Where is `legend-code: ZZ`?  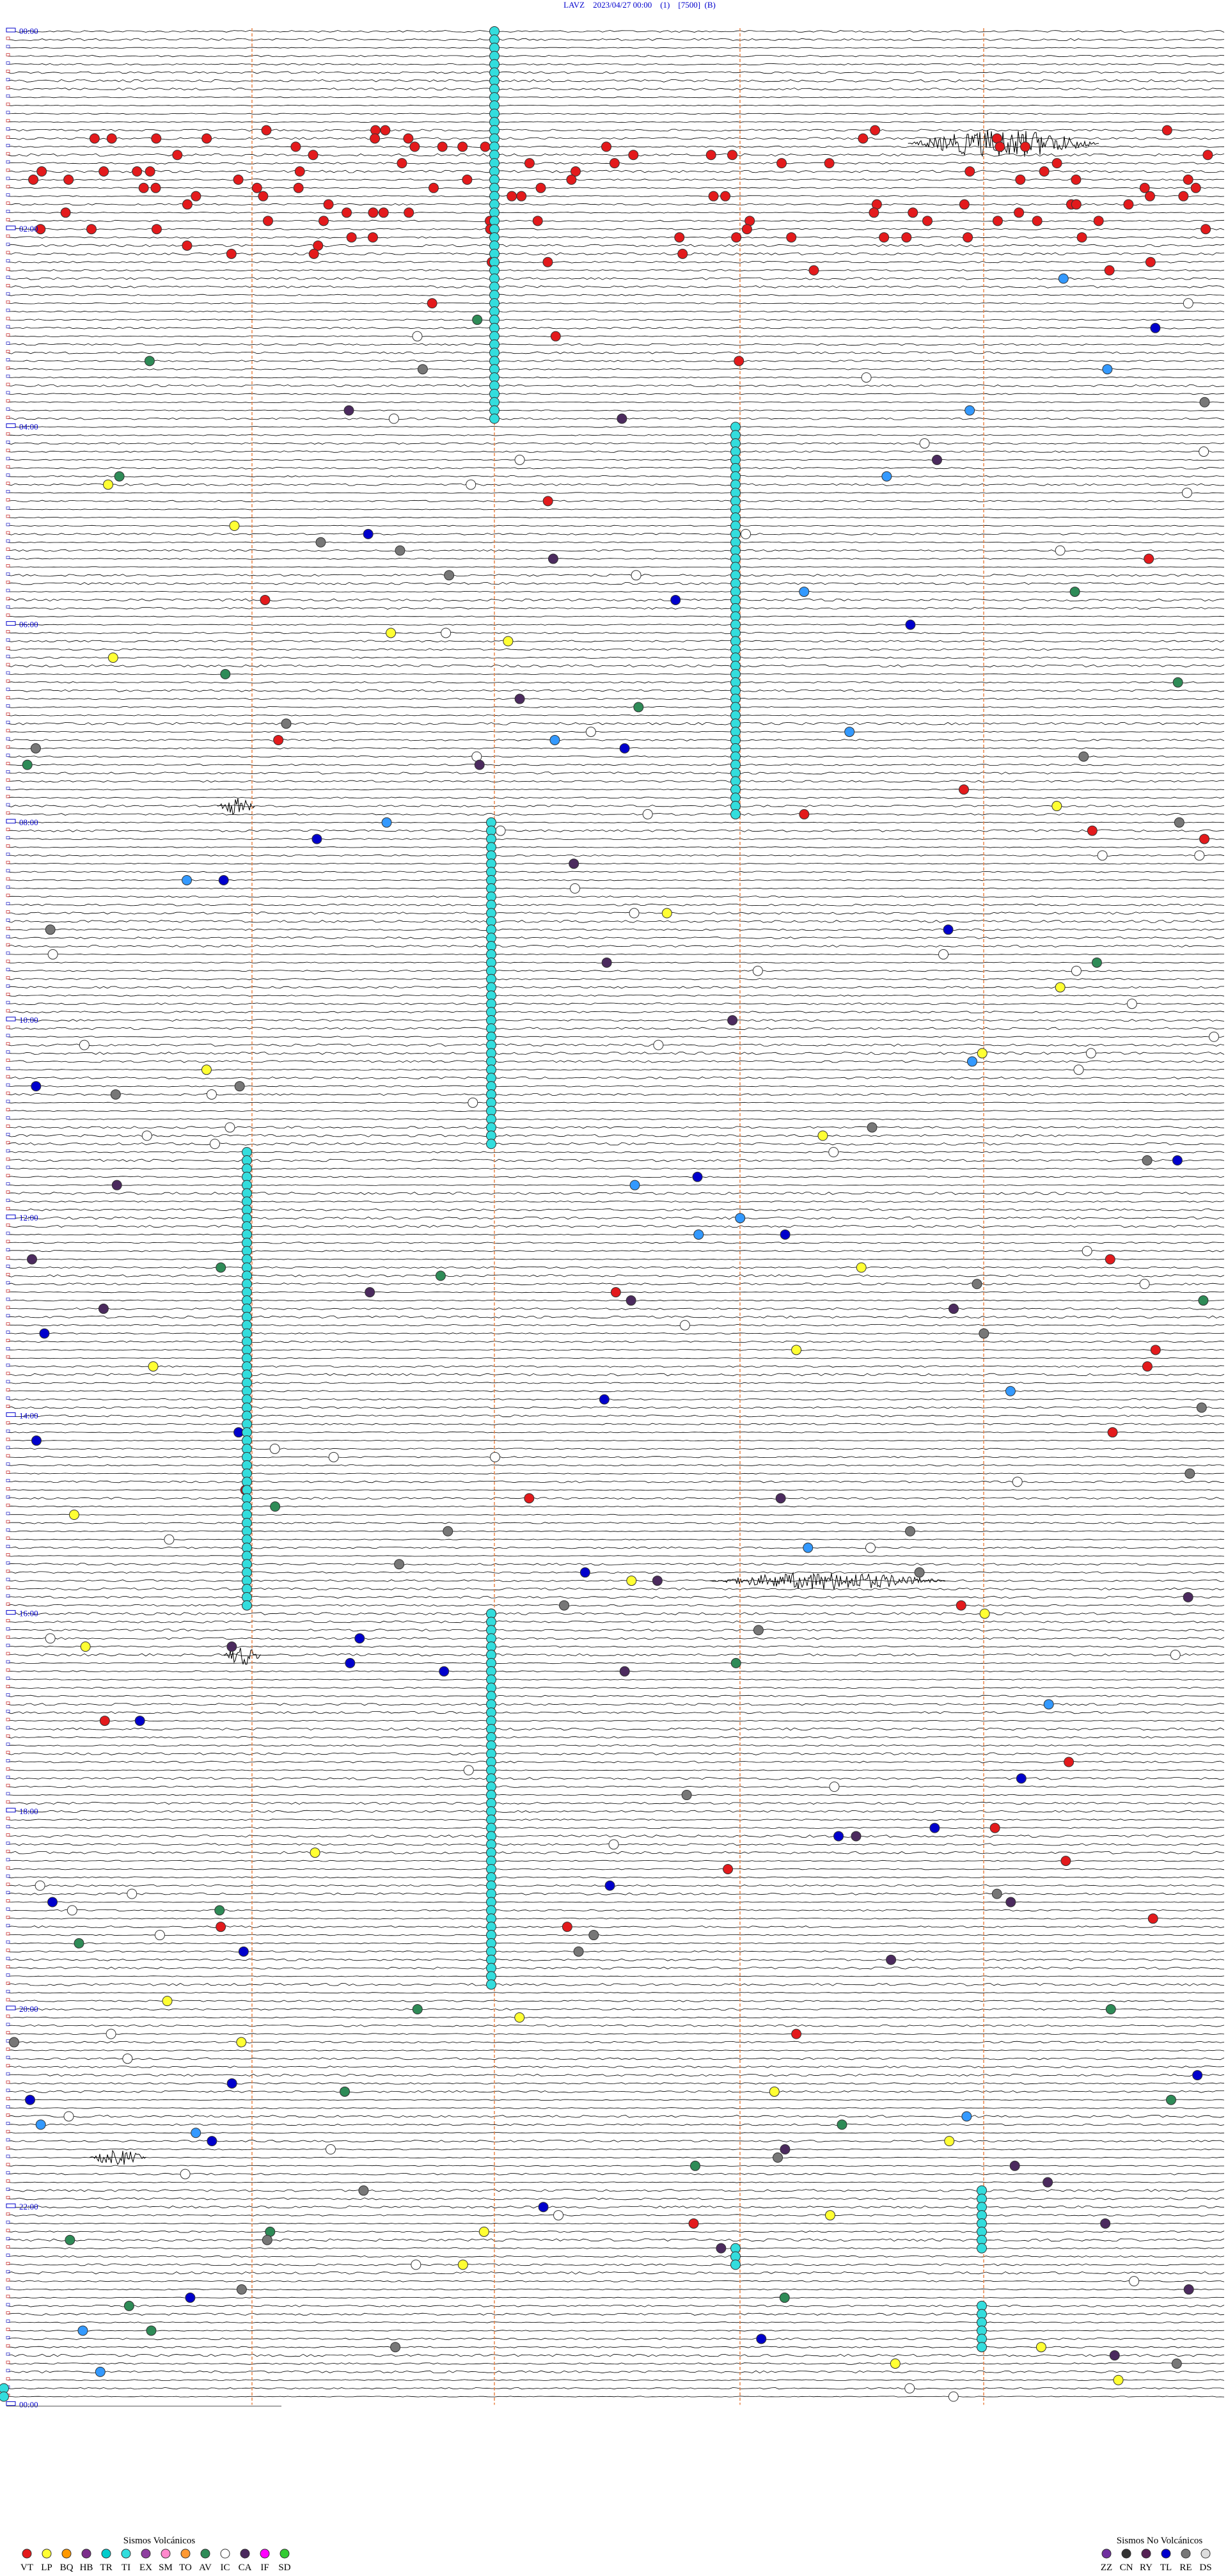
legend-code: ZZ is located at coordinates (1106, 2568).